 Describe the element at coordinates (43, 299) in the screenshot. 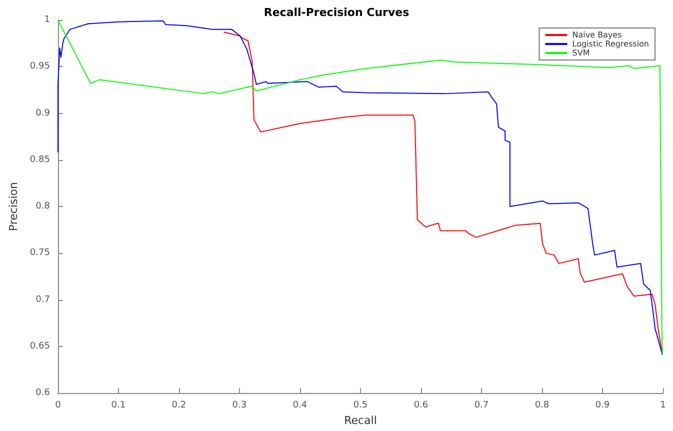

I see `y-tick-label: 0.7` at that location.